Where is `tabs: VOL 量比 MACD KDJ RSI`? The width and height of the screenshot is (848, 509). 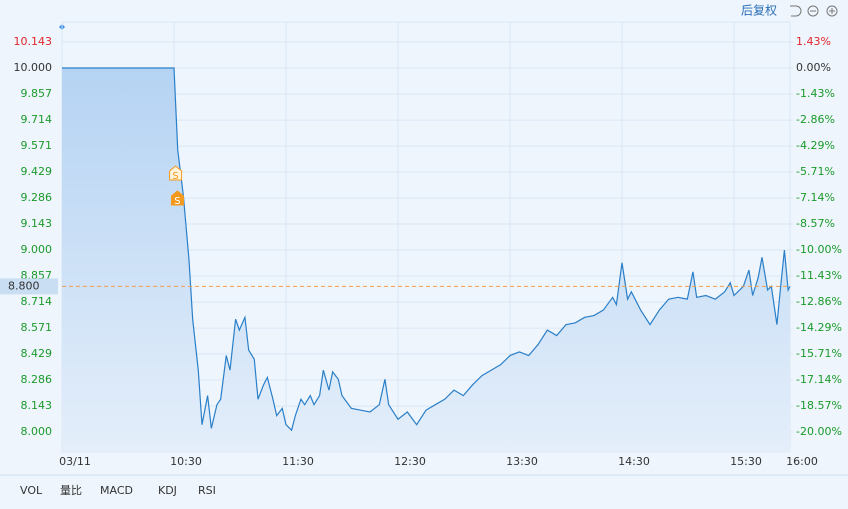
tabs: VOL 量比 MACD KDJ RSI is located at coordinates (118, 490).